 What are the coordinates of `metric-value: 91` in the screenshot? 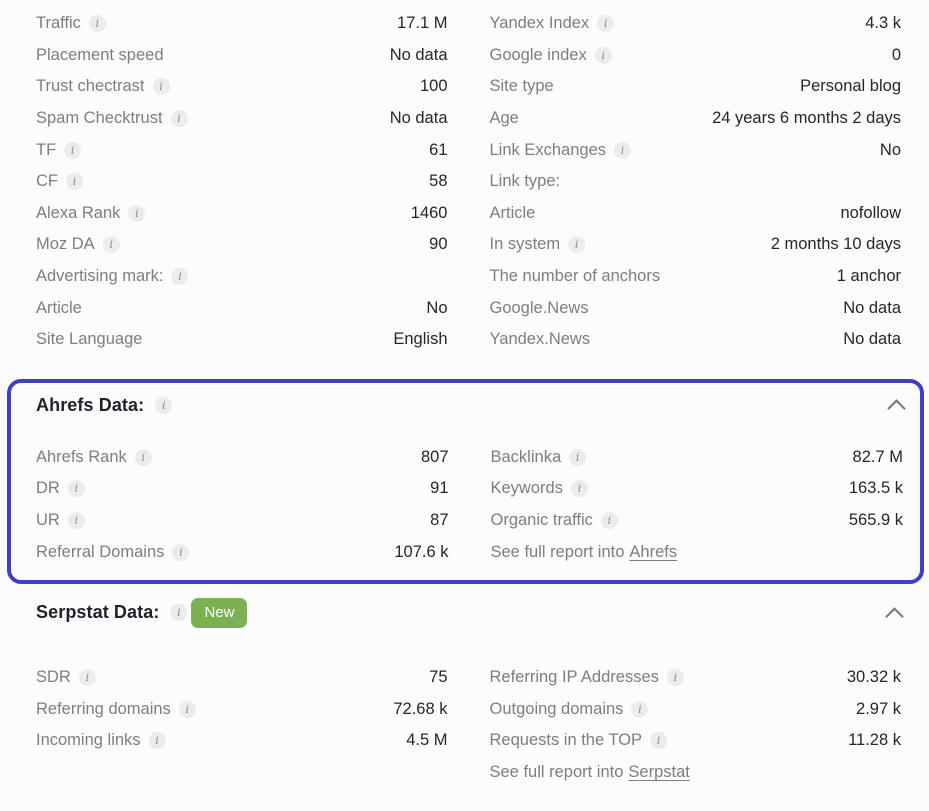 It's located at (439, 488).